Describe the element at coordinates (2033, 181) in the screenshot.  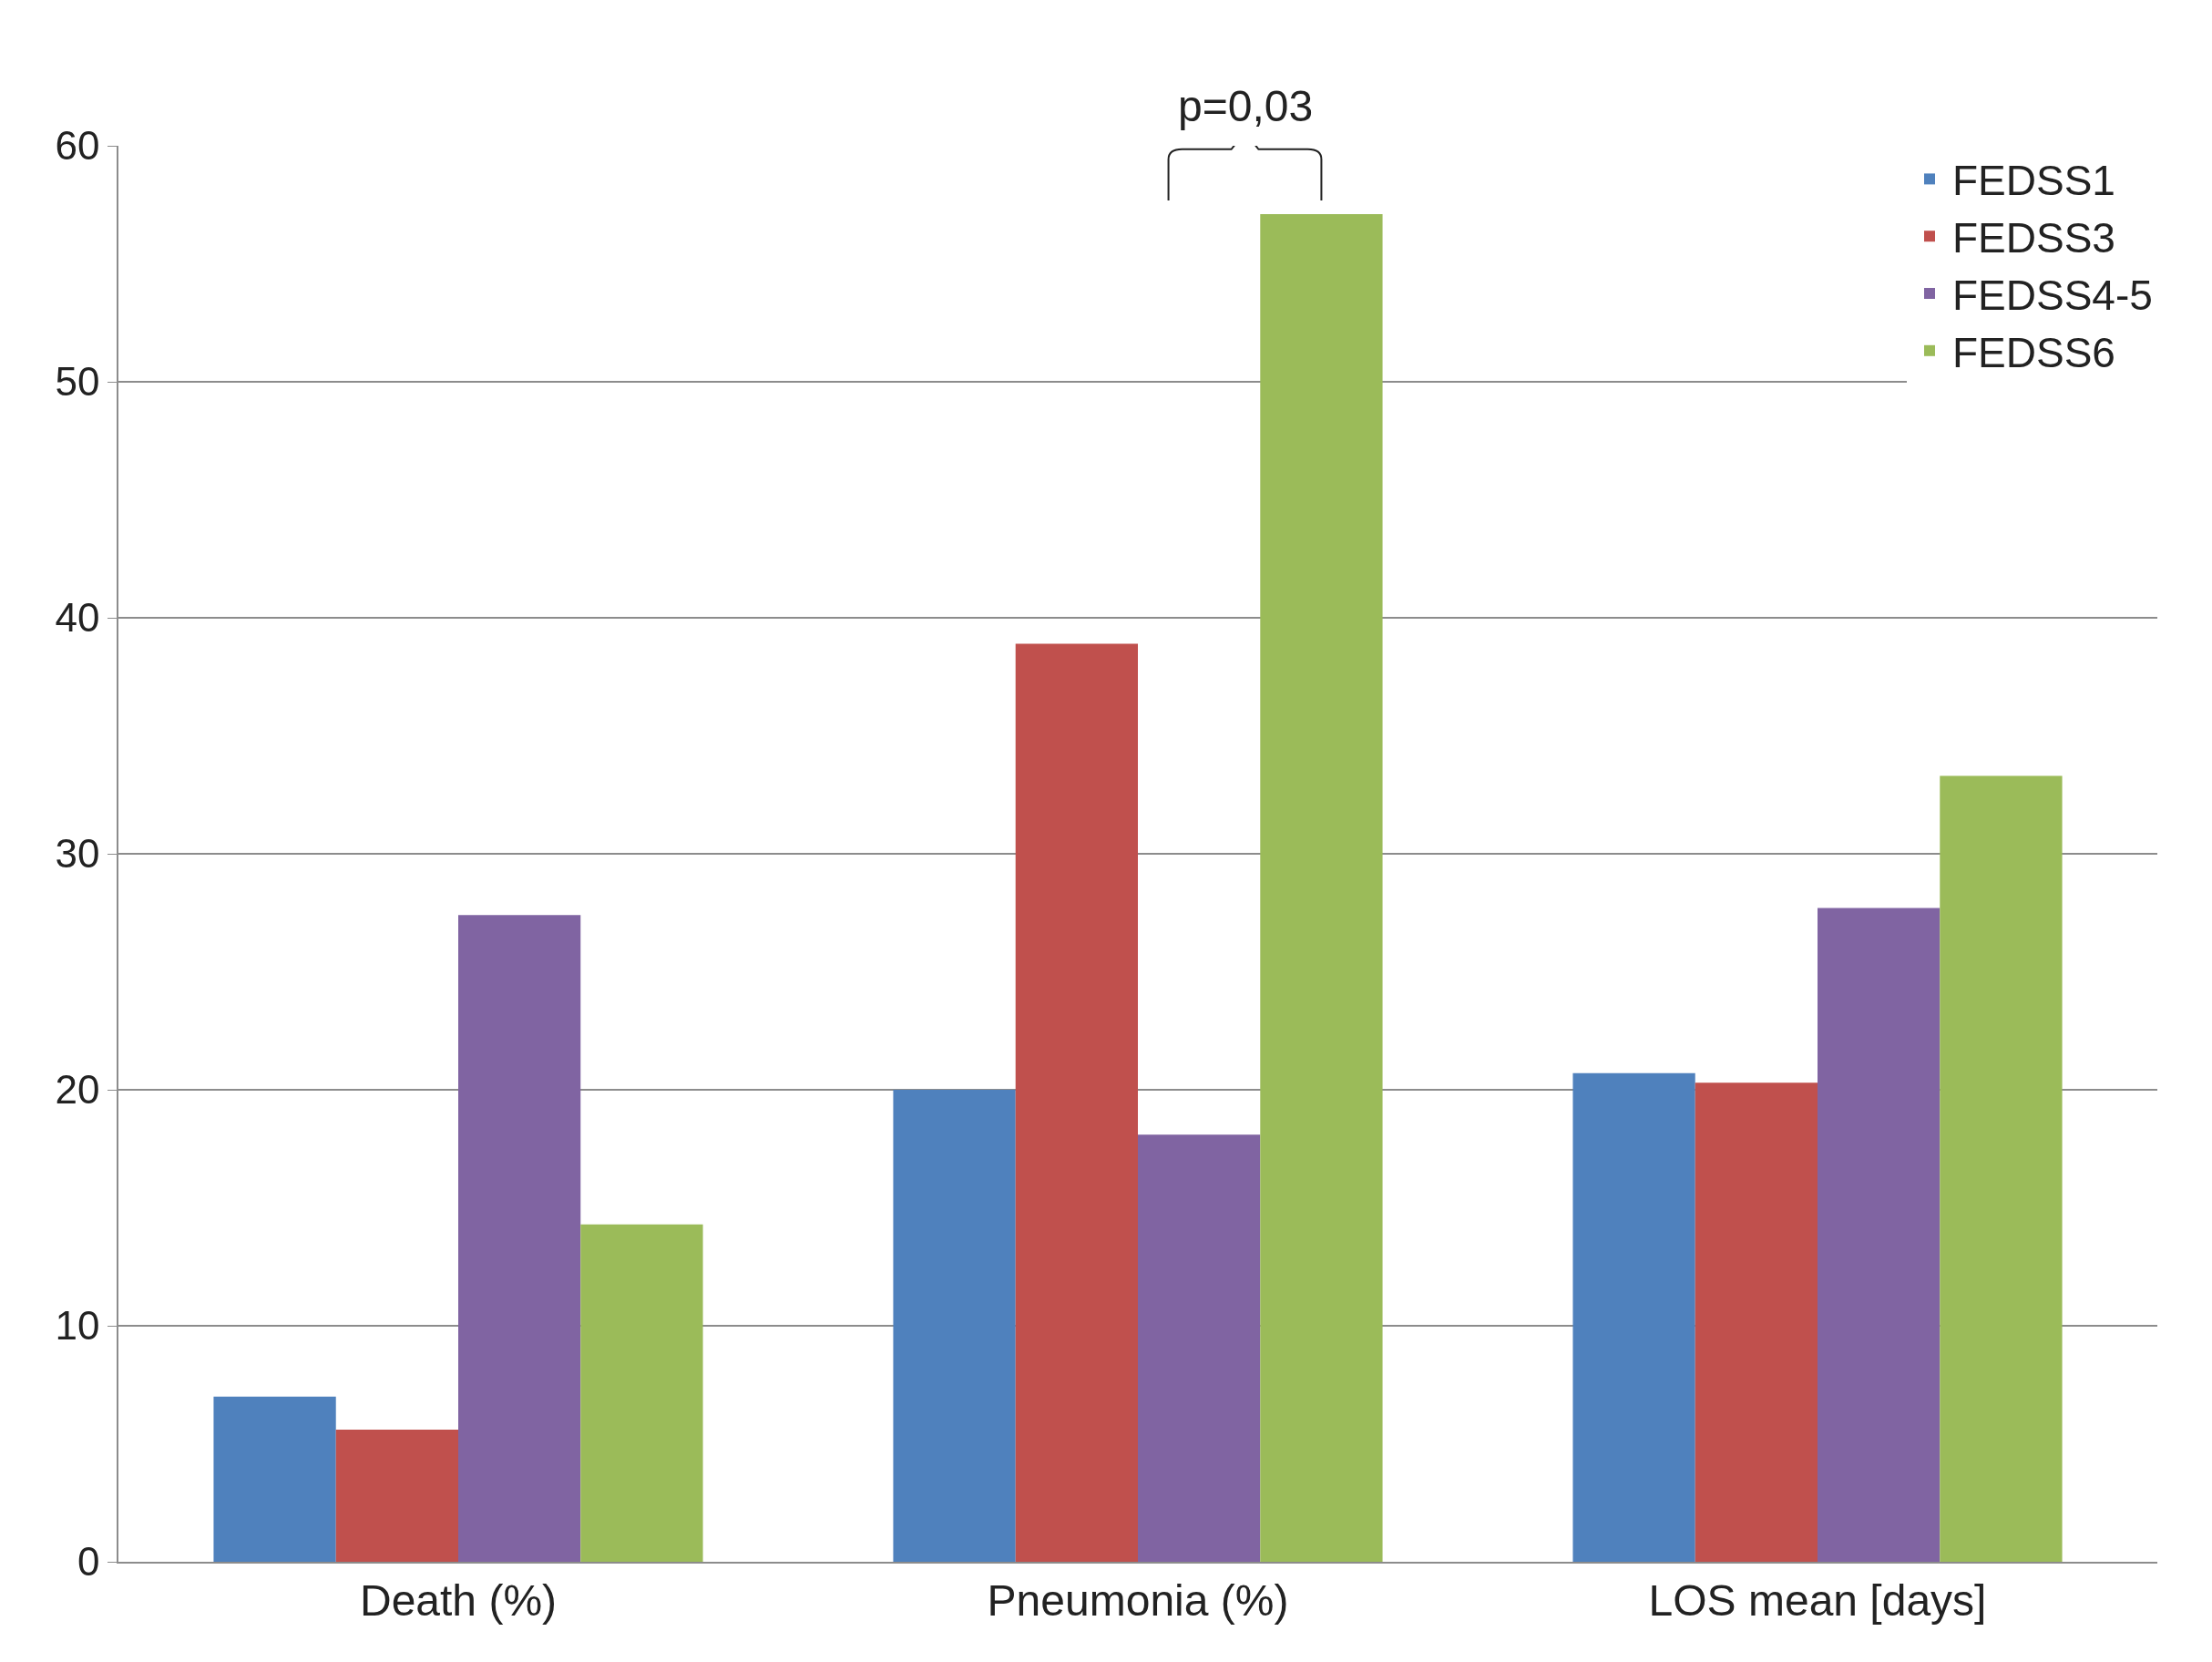
I see `legend-label: FEDSS1` at that location.